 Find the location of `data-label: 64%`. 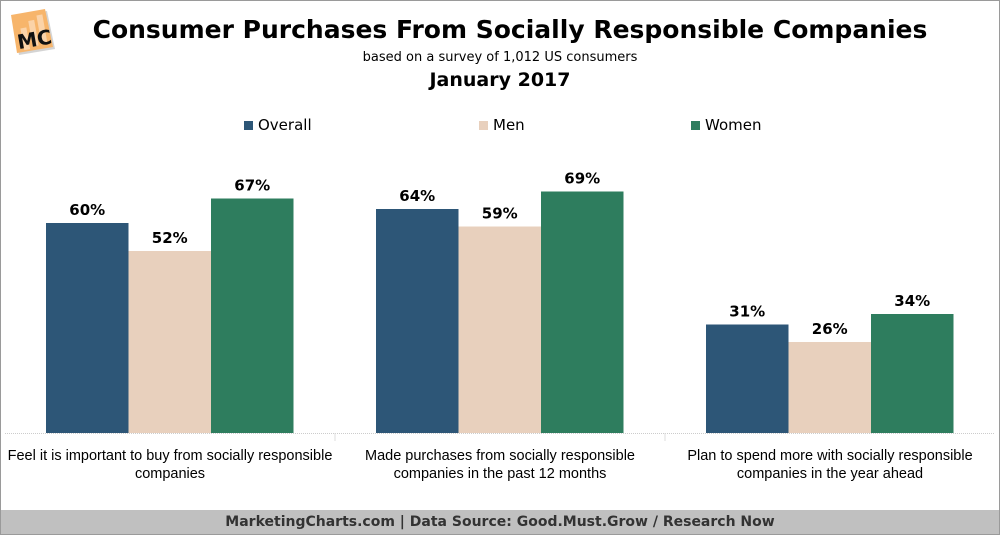

data-label: 64% is located at coordinates (417, 196).